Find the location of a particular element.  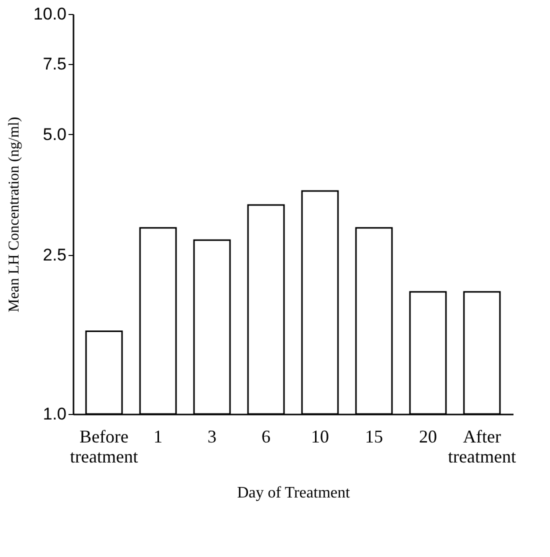

y-tick-label: 1.0 is located at coordinates (54, 414).